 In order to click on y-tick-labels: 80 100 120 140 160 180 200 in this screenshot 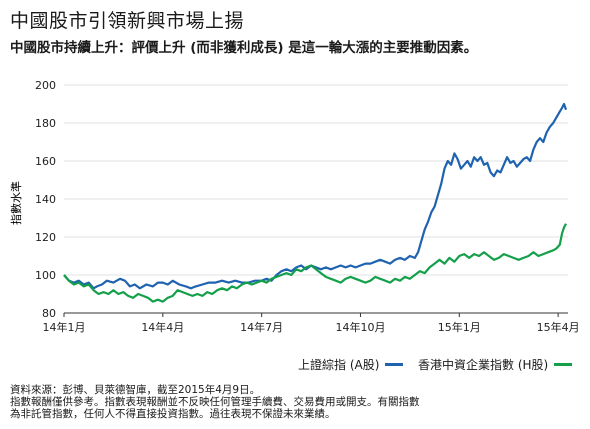, I will do `click(45, 199)`.